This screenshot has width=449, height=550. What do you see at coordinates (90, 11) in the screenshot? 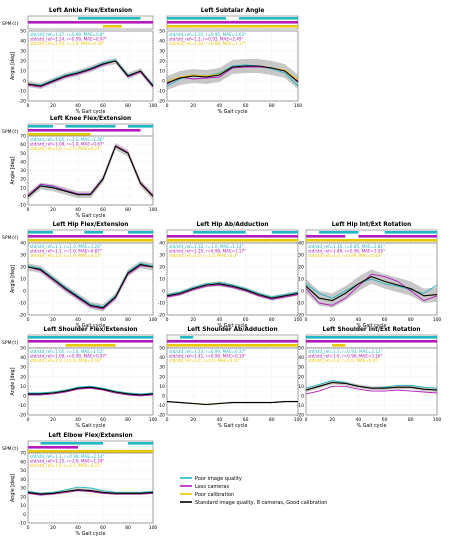
I see `panel-title: Left Ankle Flex/Extension` at bounding box center [90, 11].